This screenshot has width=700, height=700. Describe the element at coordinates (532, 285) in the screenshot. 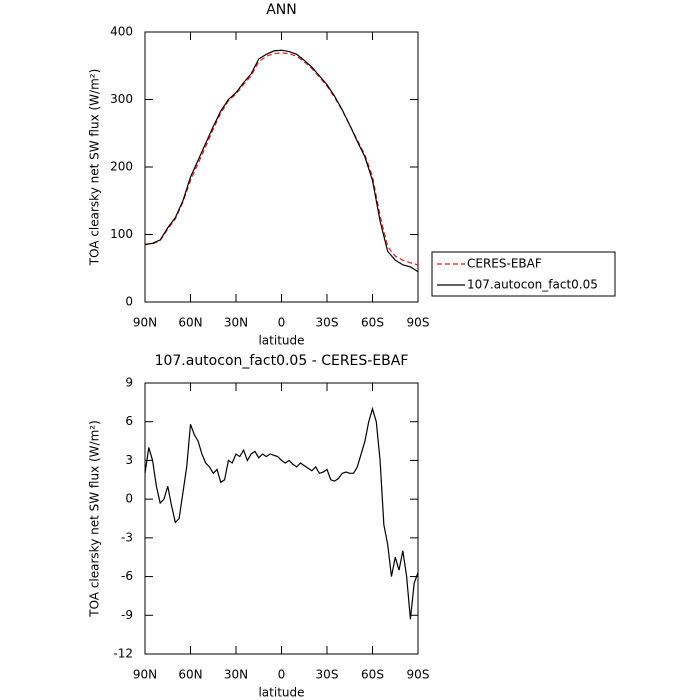

I see `legend-label: 107.autocon_fact0.05` at that location.